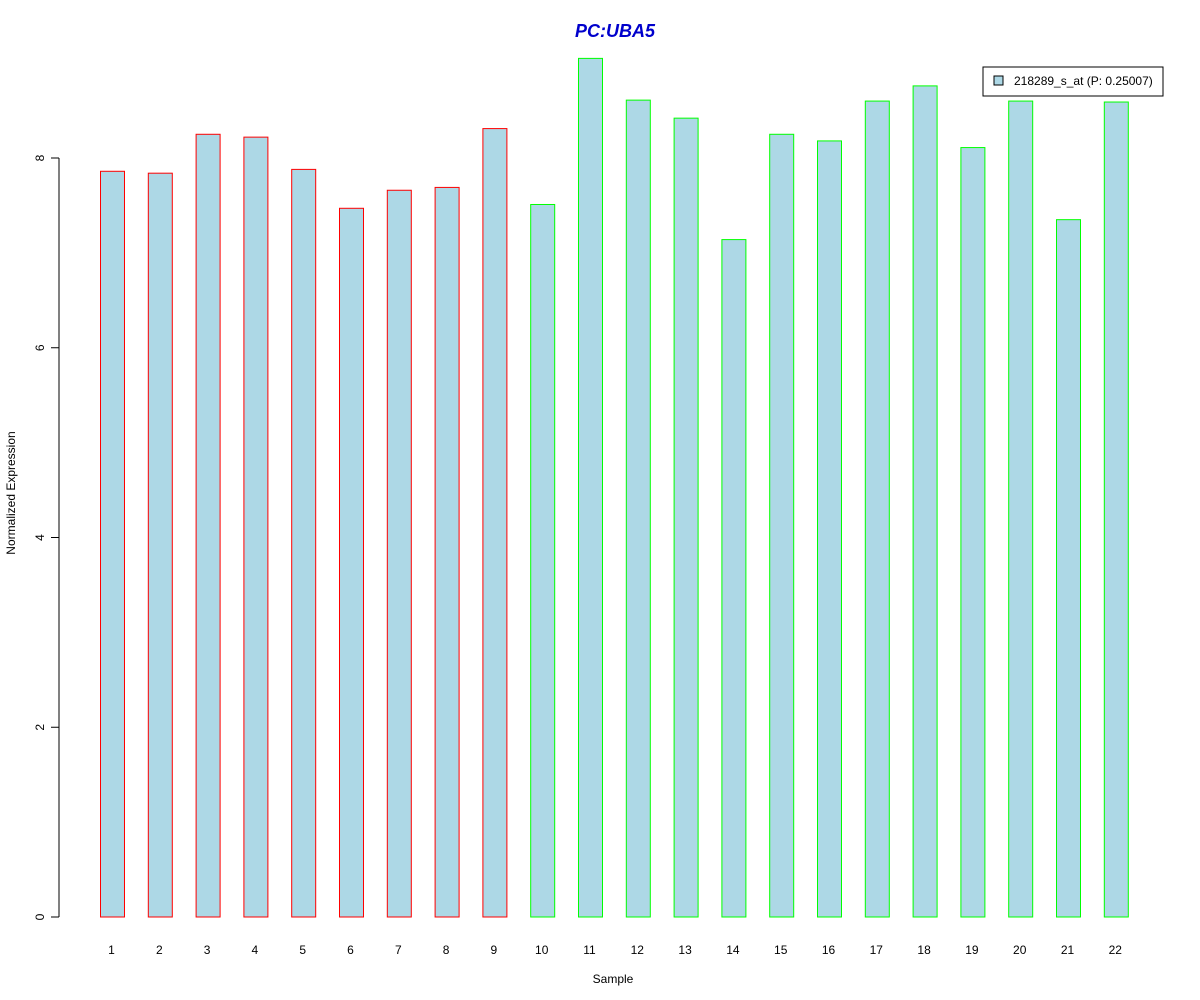 The height and width of the screenshot is (1000, 1200). What do you see at coordinates (829, 950) in the screenshot?
I see `x-tick-label: 16` at bounding box center [829, 950].